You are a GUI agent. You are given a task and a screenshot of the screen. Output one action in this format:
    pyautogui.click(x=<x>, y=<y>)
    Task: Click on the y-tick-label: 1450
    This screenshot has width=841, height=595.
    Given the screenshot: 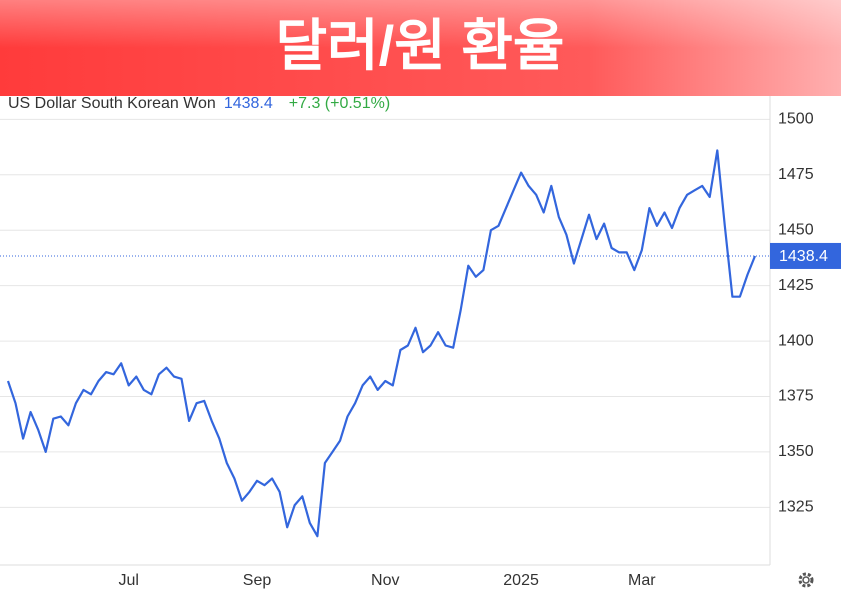 What is the action you would take?
    pyautogui.click(x=796, y=229)
    